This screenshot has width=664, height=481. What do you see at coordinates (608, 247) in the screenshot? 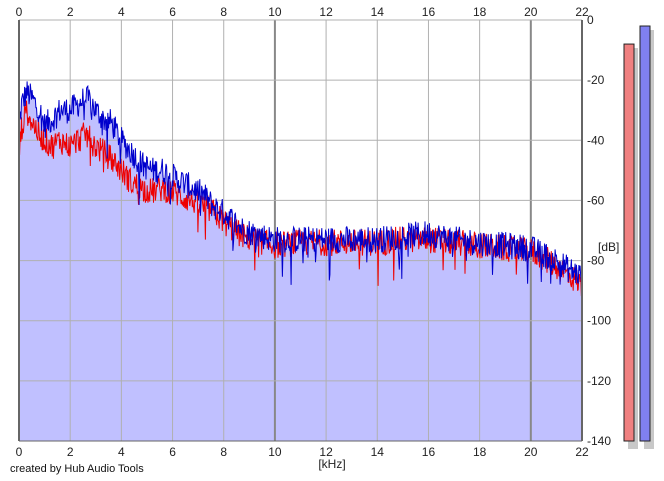
I see `y-axis-label: [dB]` at bounding box center [608, 247].